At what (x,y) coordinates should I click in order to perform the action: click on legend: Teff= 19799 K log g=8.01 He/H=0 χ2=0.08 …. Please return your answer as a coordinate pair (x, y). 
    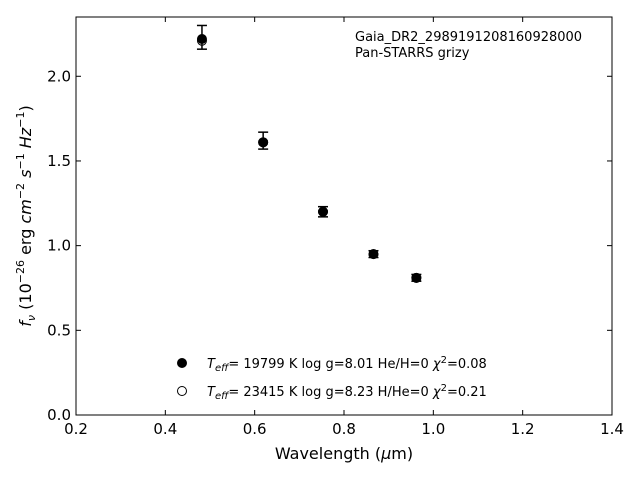
    Looking at the image, I should click on (332, 378).